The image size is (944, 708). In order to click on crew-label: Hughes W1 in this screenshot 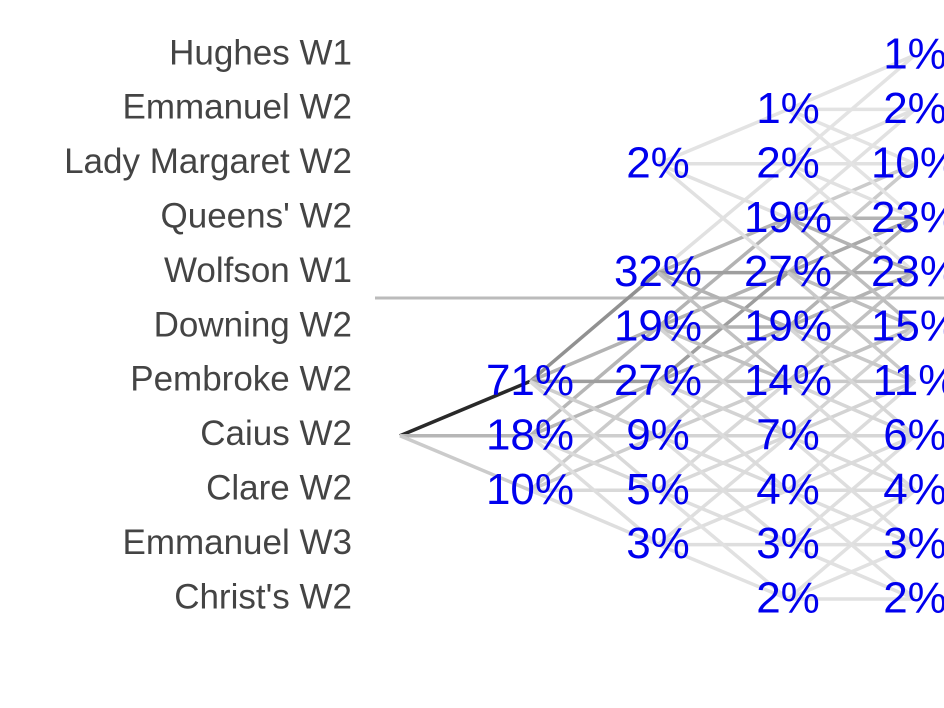, I will do `click(260, 52)`.